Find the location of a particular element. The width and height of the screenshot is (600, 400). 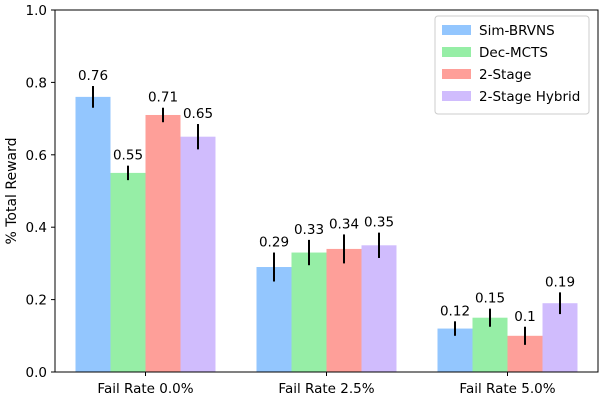

x-tick-label: Fail Rate 5.0% is located at coordinates (507, 389).